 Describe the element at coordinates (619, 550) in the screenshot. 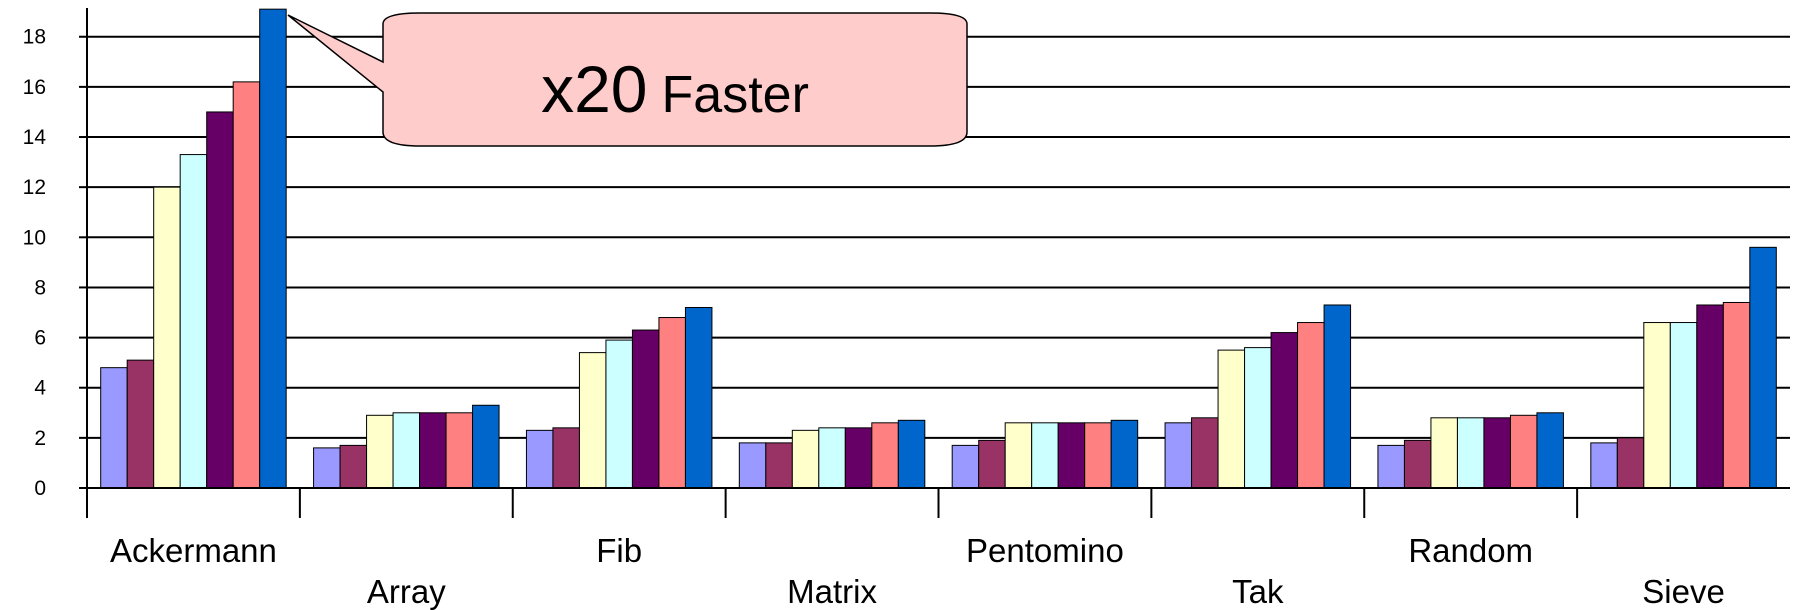

I see `category-label: Fib` at that location.